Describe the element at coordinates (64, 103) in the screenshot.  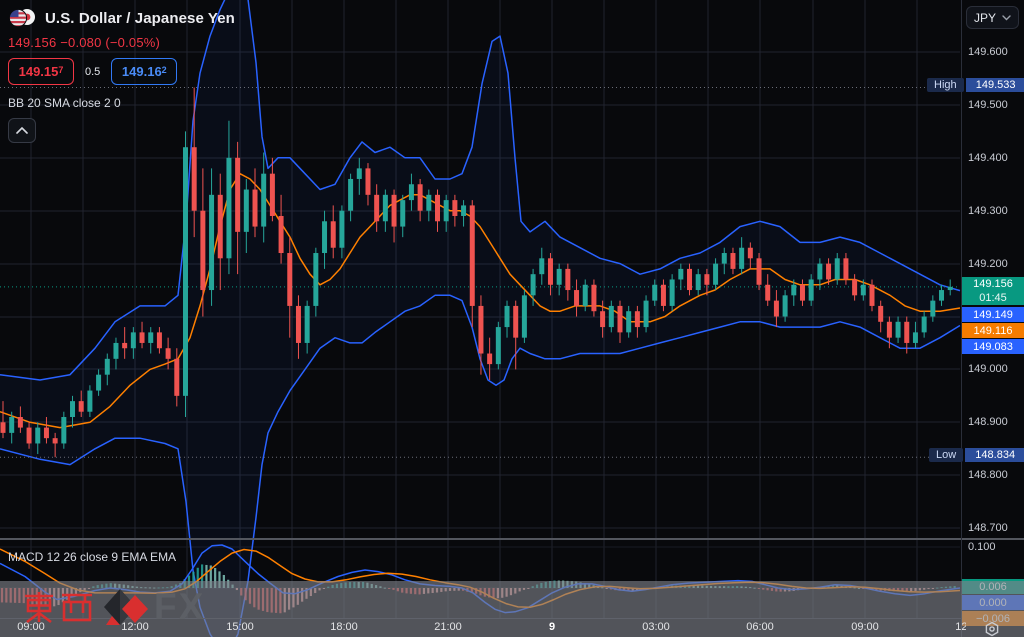
I see `bb-indicator-legend: BB 20 SMA close 2 0` at that location.